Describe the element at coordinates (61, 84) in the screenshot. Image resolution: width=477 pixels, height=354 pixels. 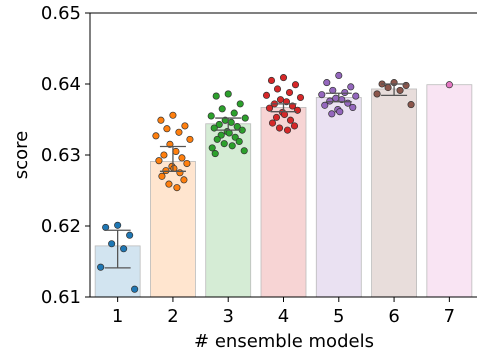
I see `y-tick-label: 0.64` at that location.